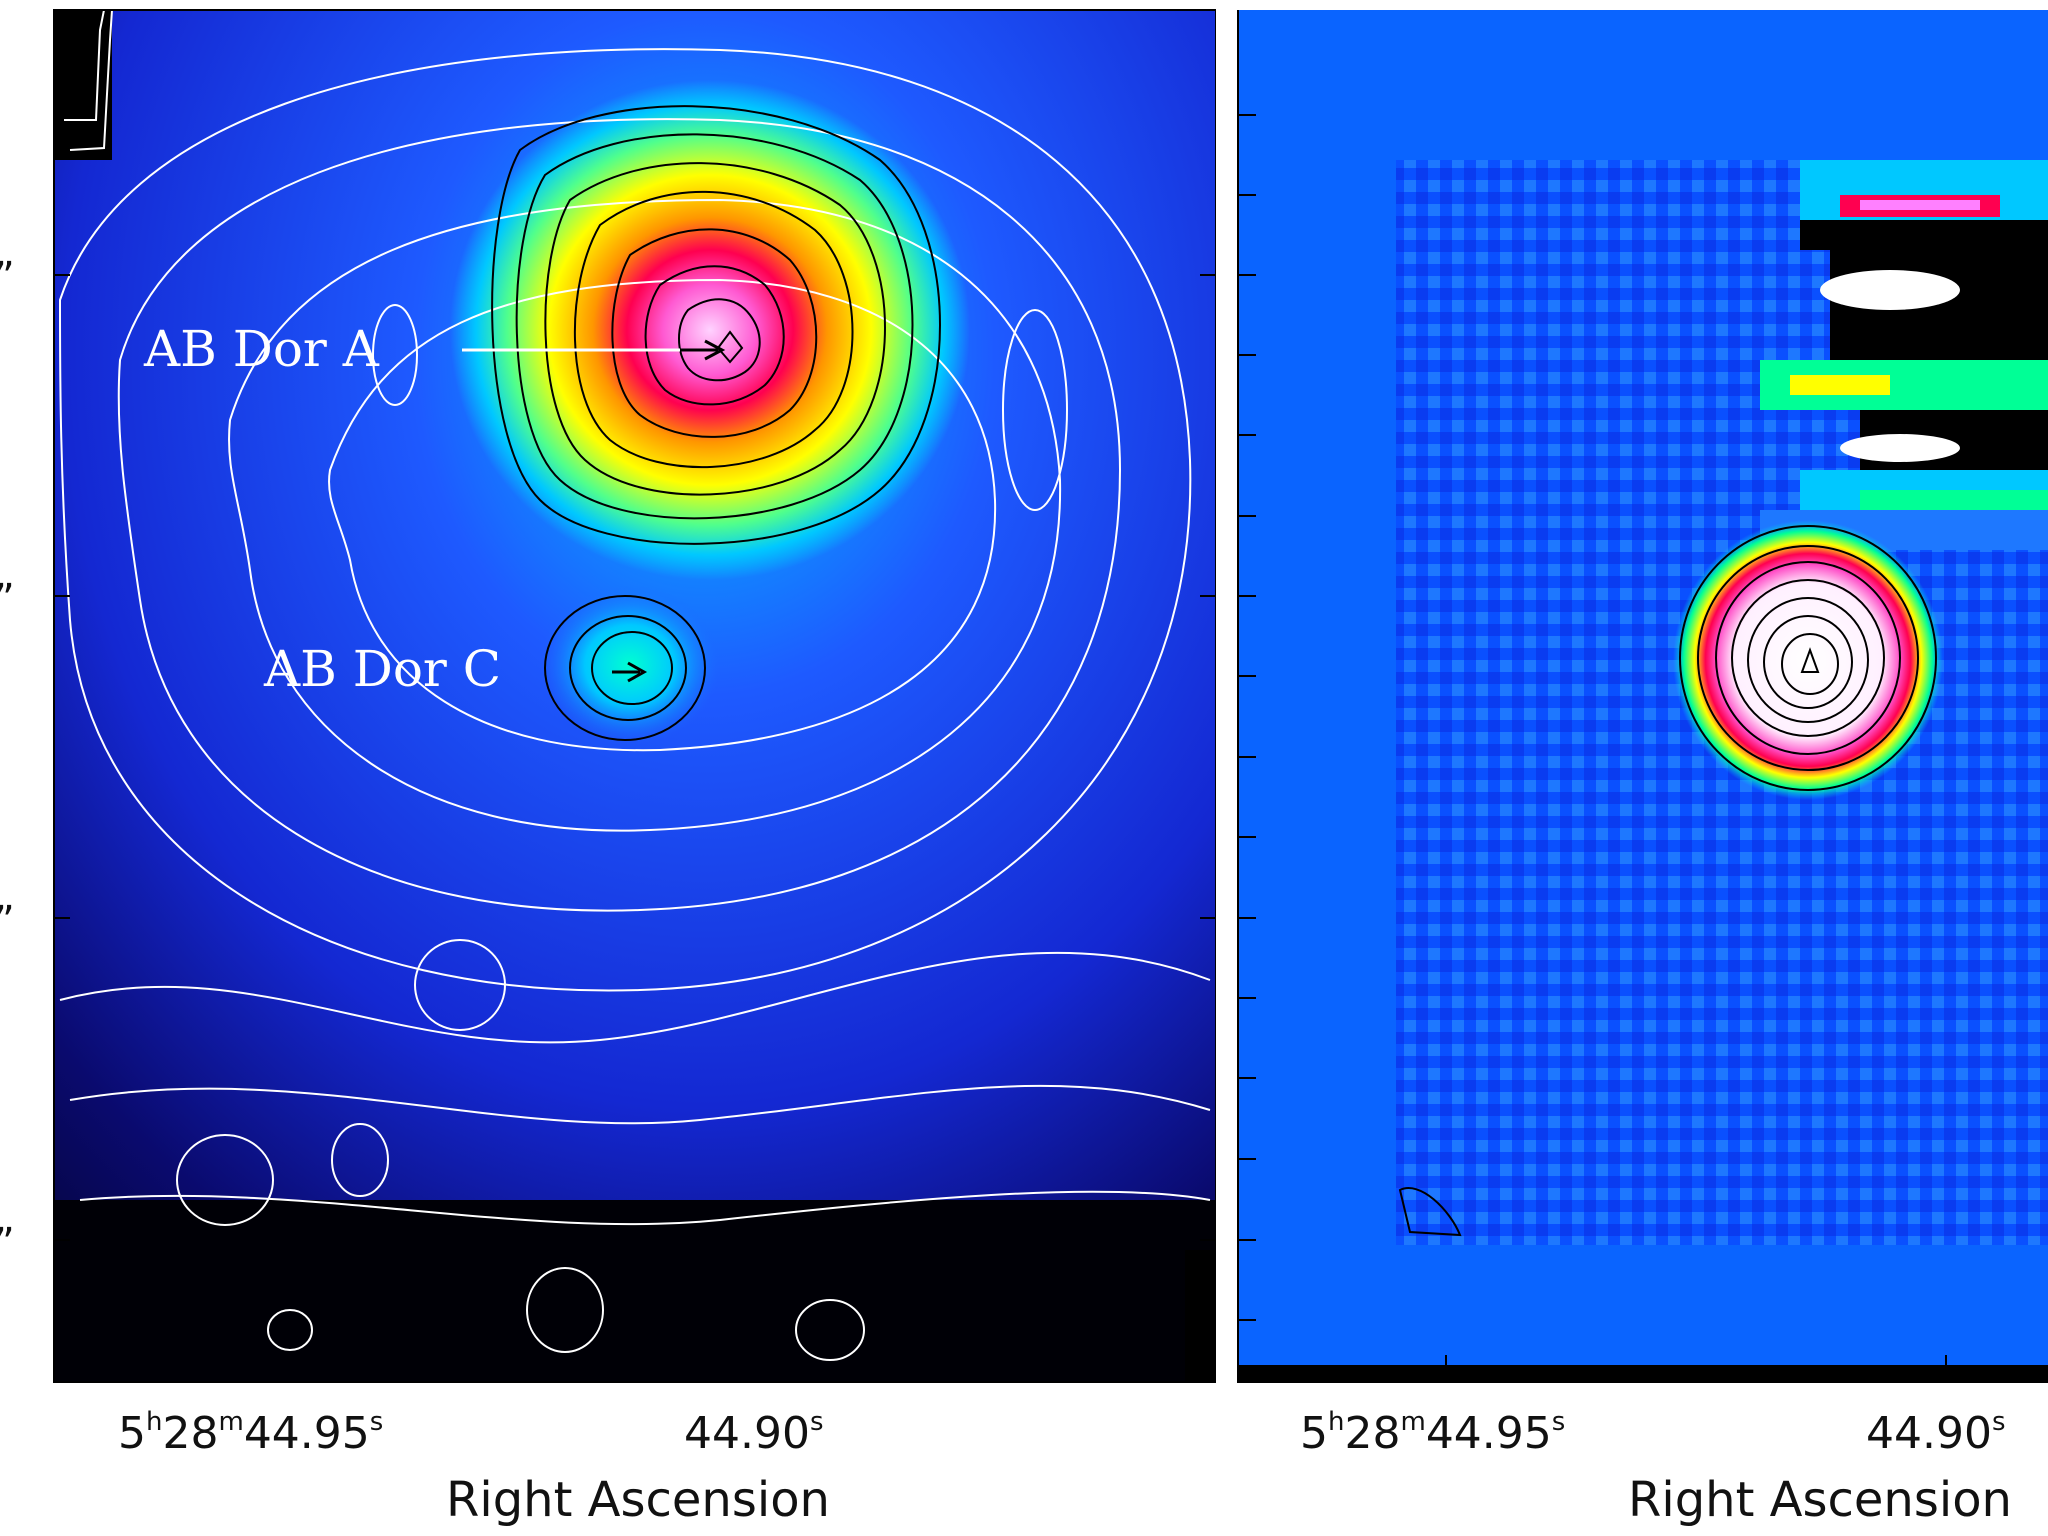 The image size is (2048, 1536). I want to click on right-bottom-bar, so click(1643, 1374).